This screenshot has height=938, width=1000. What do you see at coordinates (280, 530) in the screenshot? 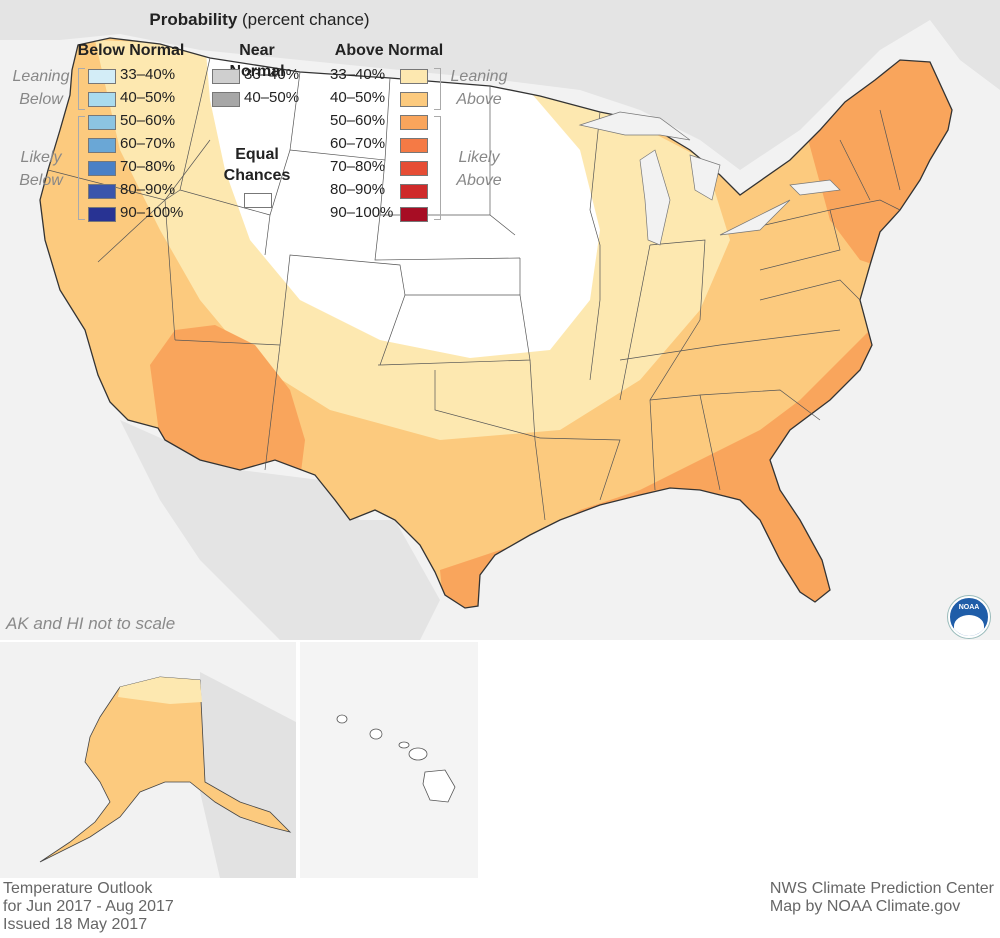
I see `mexico-land` at bounding box center [280, 530].